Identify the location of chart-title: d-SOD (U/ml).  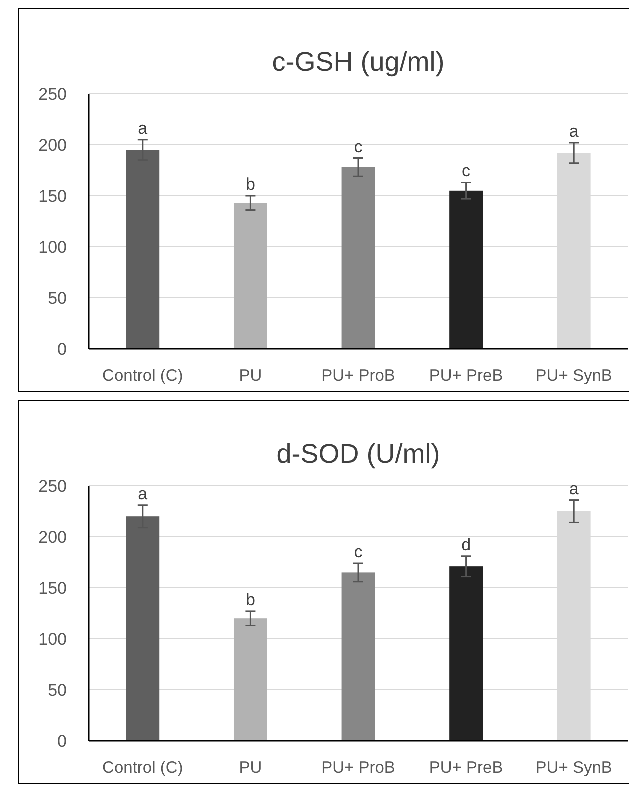
(358, 454).